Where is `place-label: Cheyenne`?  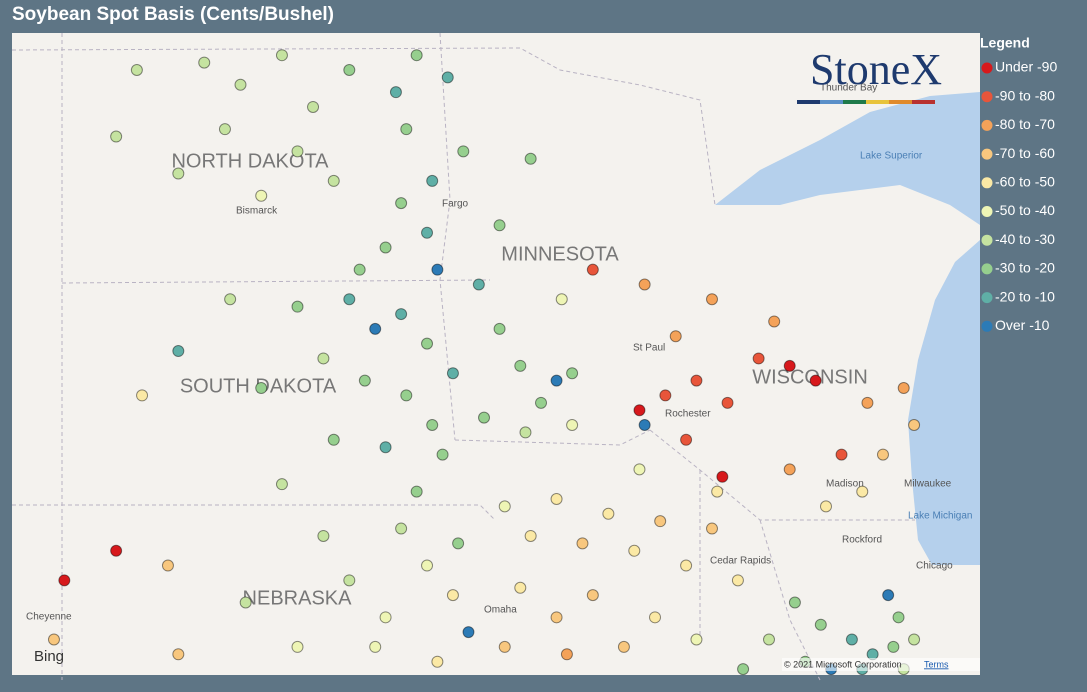 place-label: Cheyenne is located at coordinates (49, 617).